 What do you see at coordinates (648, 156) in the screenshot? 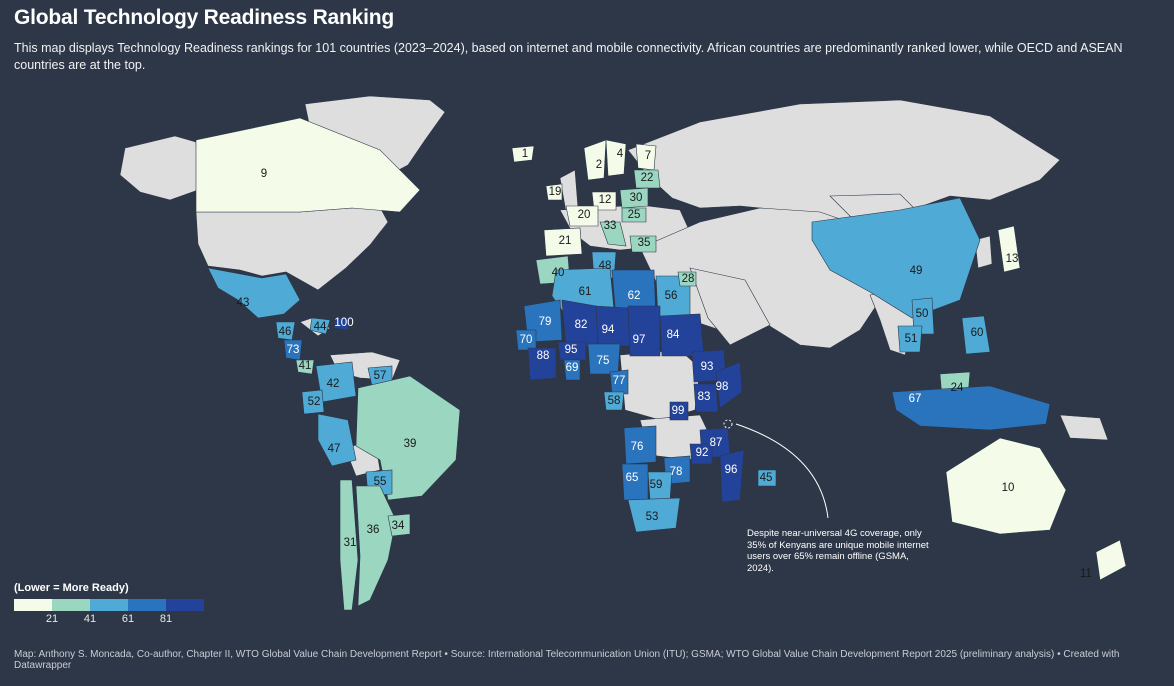
I see `rank-label-finland: 7` at bounding box center [648, 156].